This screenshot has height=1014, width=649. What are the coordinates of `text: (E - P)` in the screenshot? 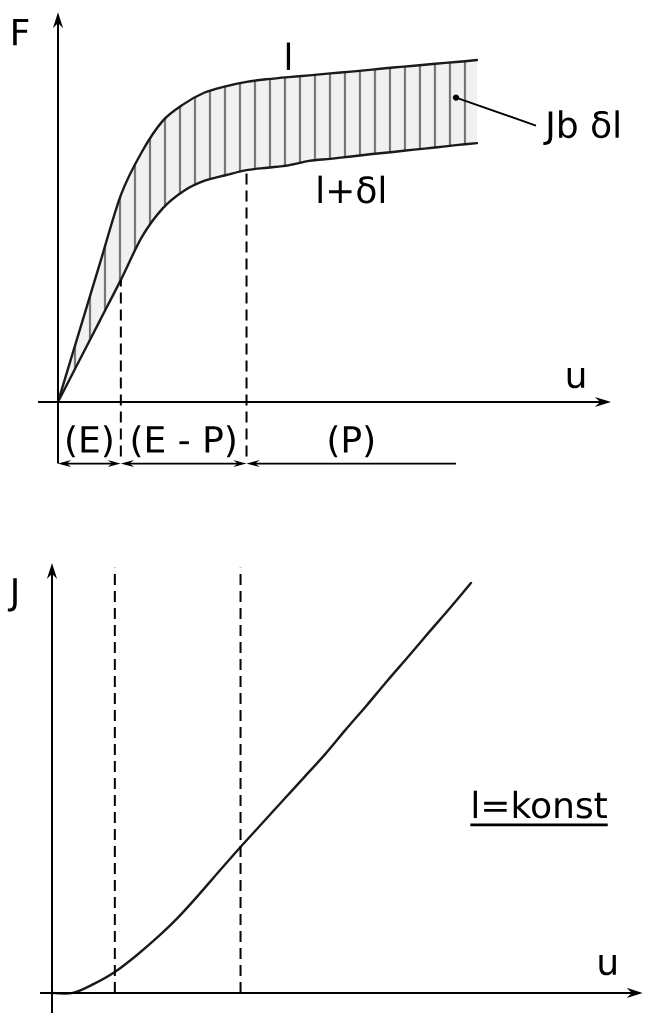 It's located at (183, 441).